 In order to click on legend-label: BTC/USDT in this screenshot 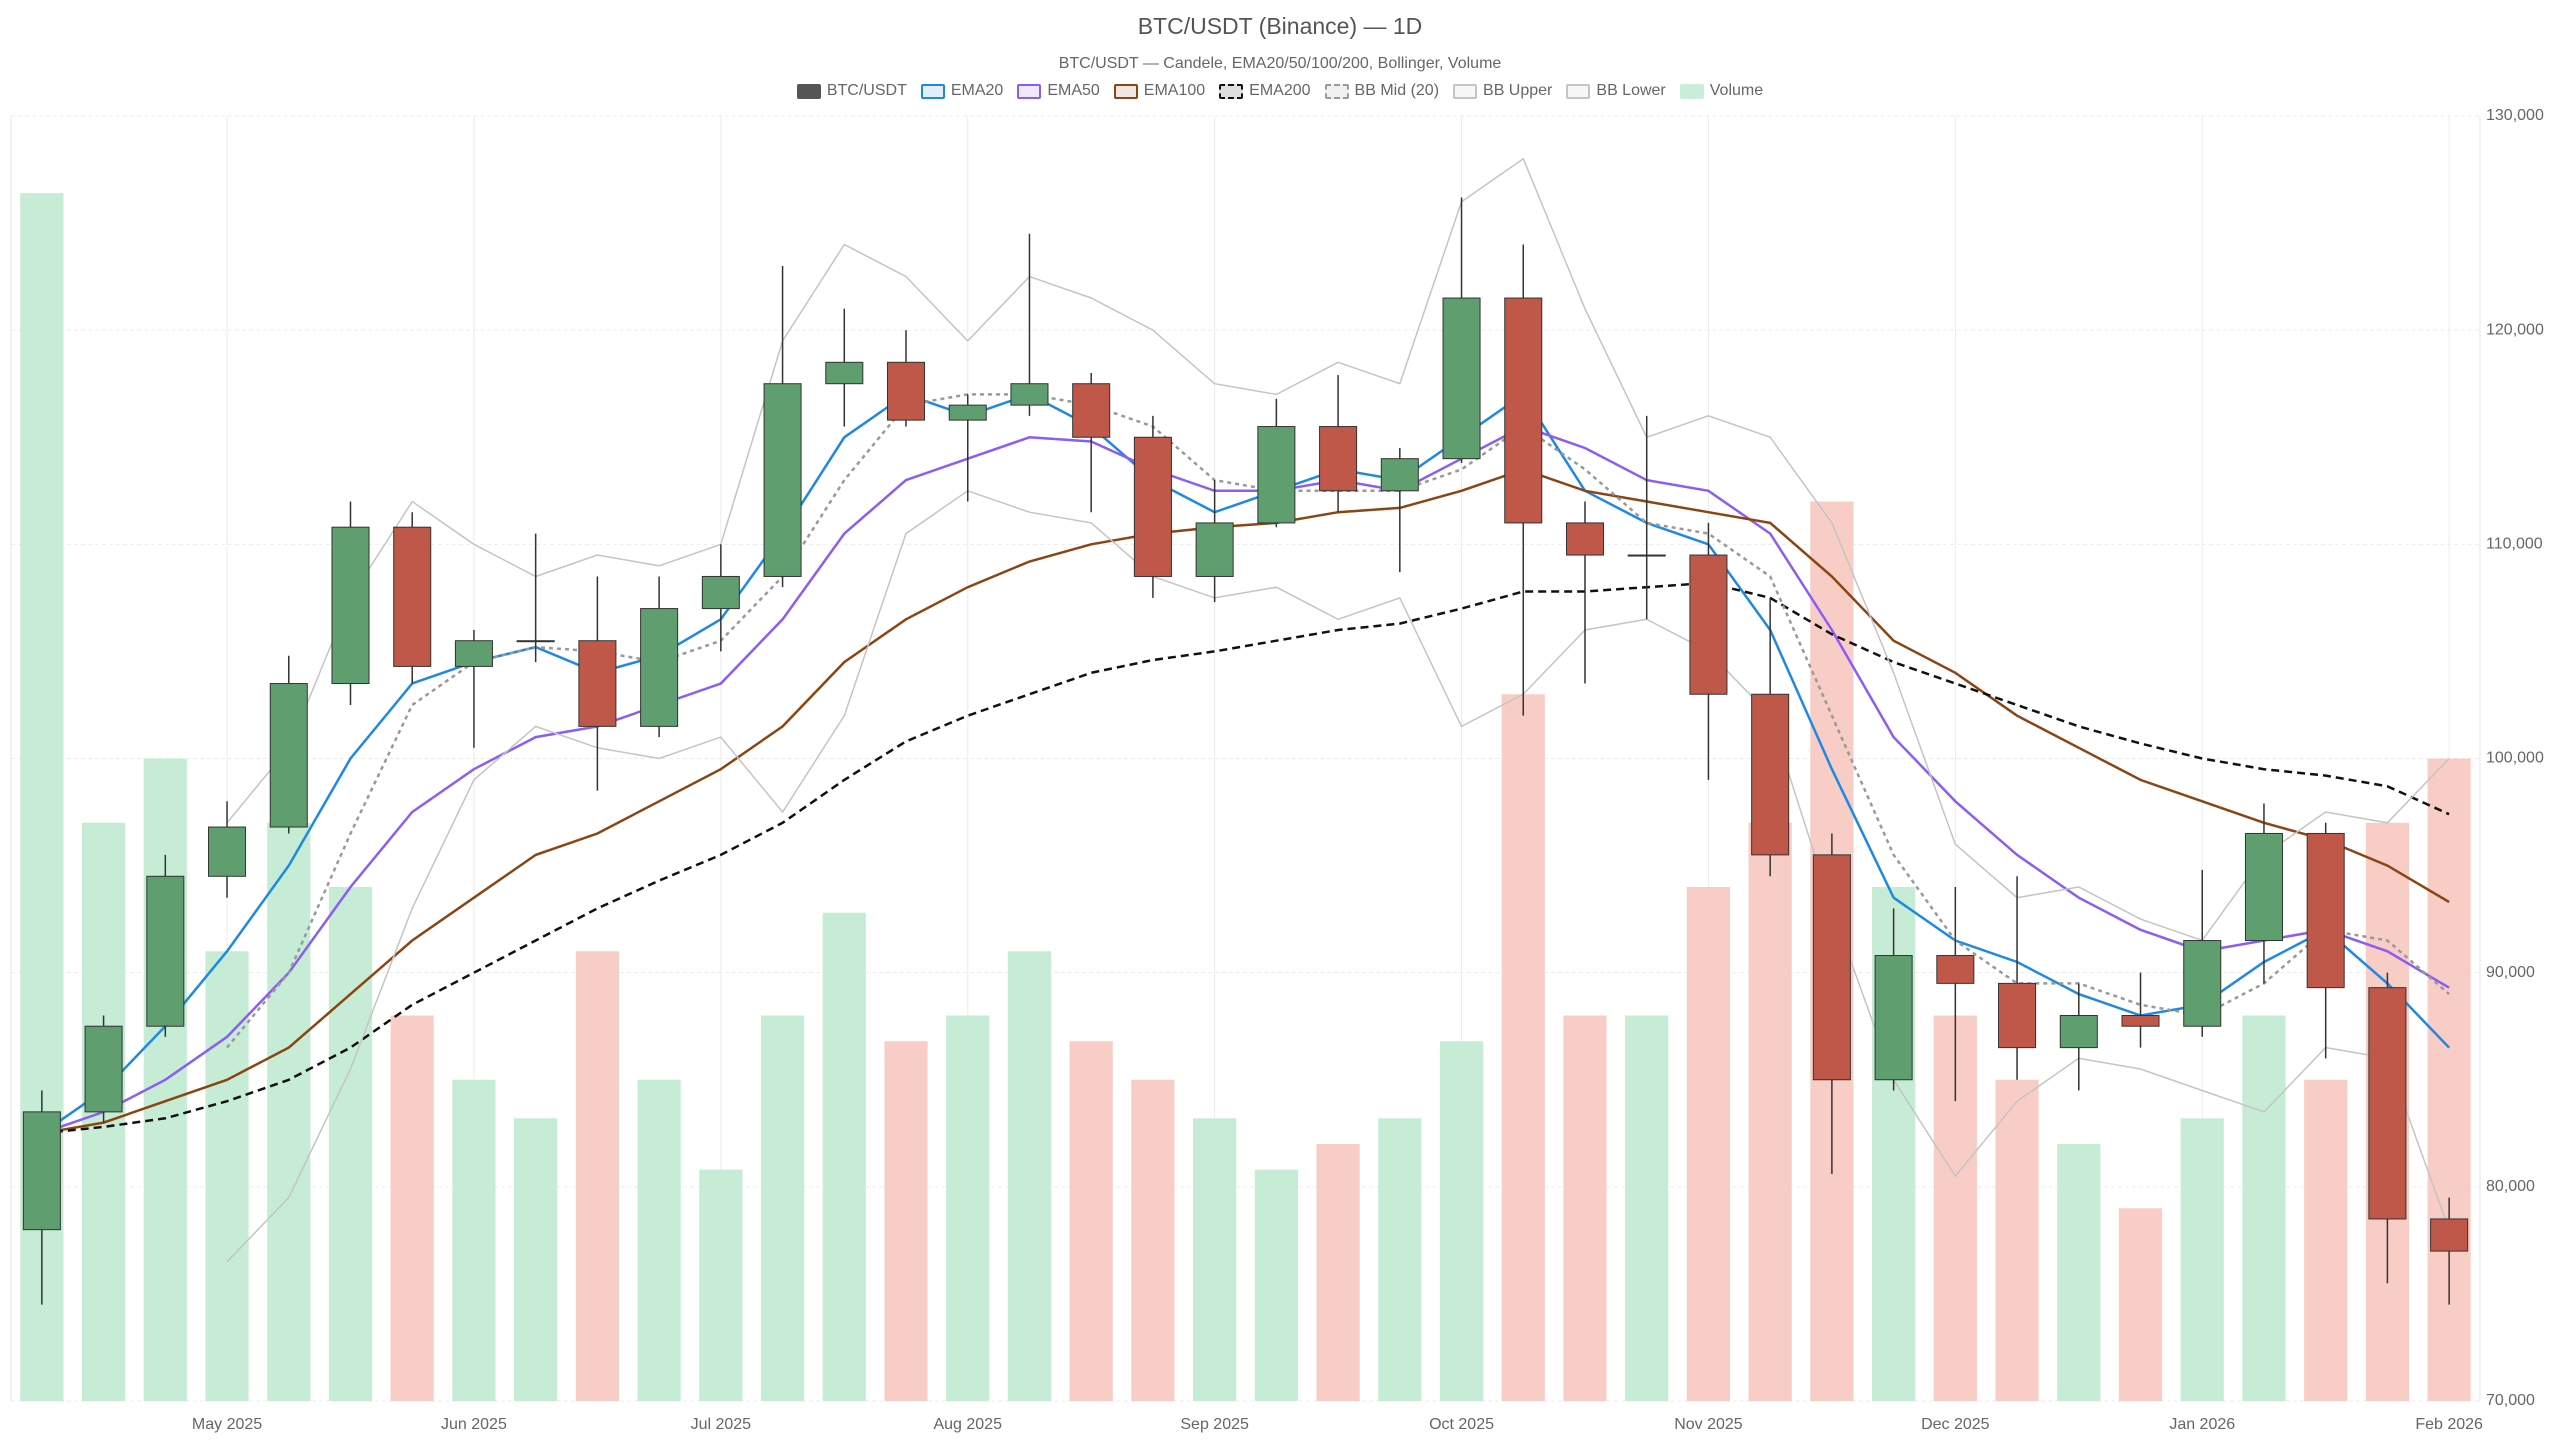, I will do `click(866, 90)`.